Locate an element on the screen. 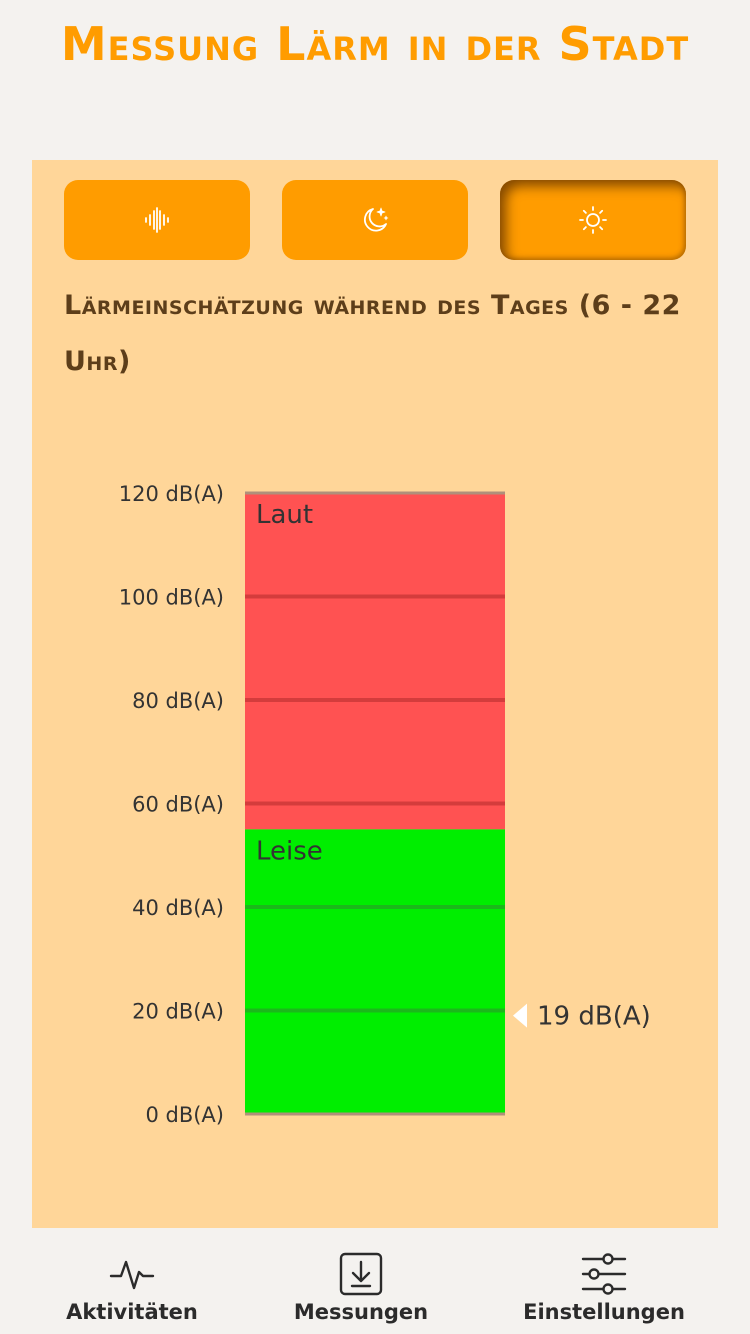 This screenshot has height=1334, width=750. nav-label-activities: Aktivitäten is located at coordinates (132, 1312).